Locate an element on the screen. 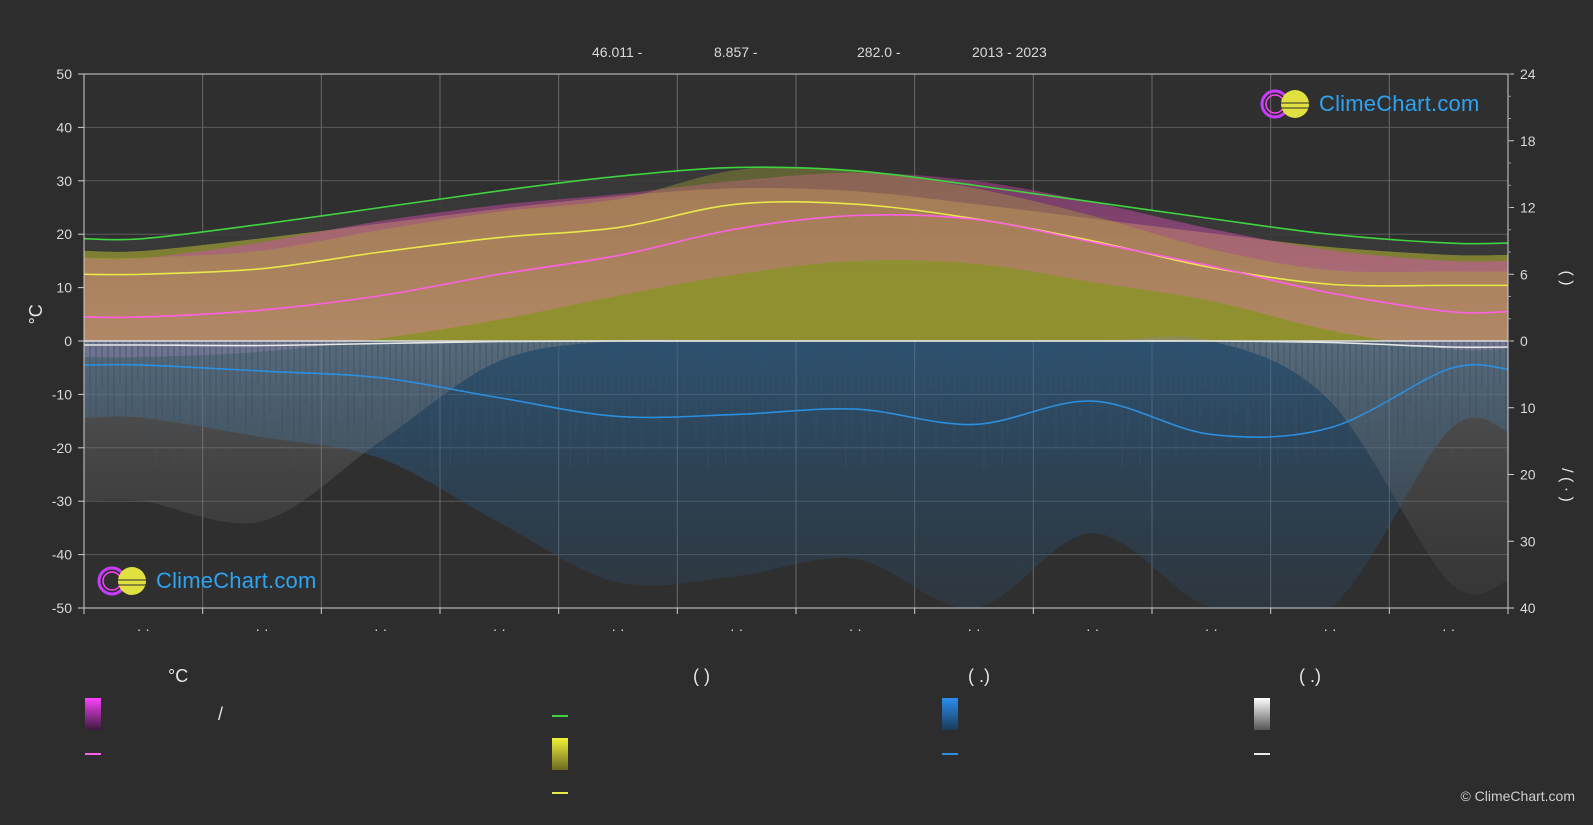 Image resolution: width=1593 pixels, height=825 pixels. temperature-mean-line is located at coordinates (796, 266).